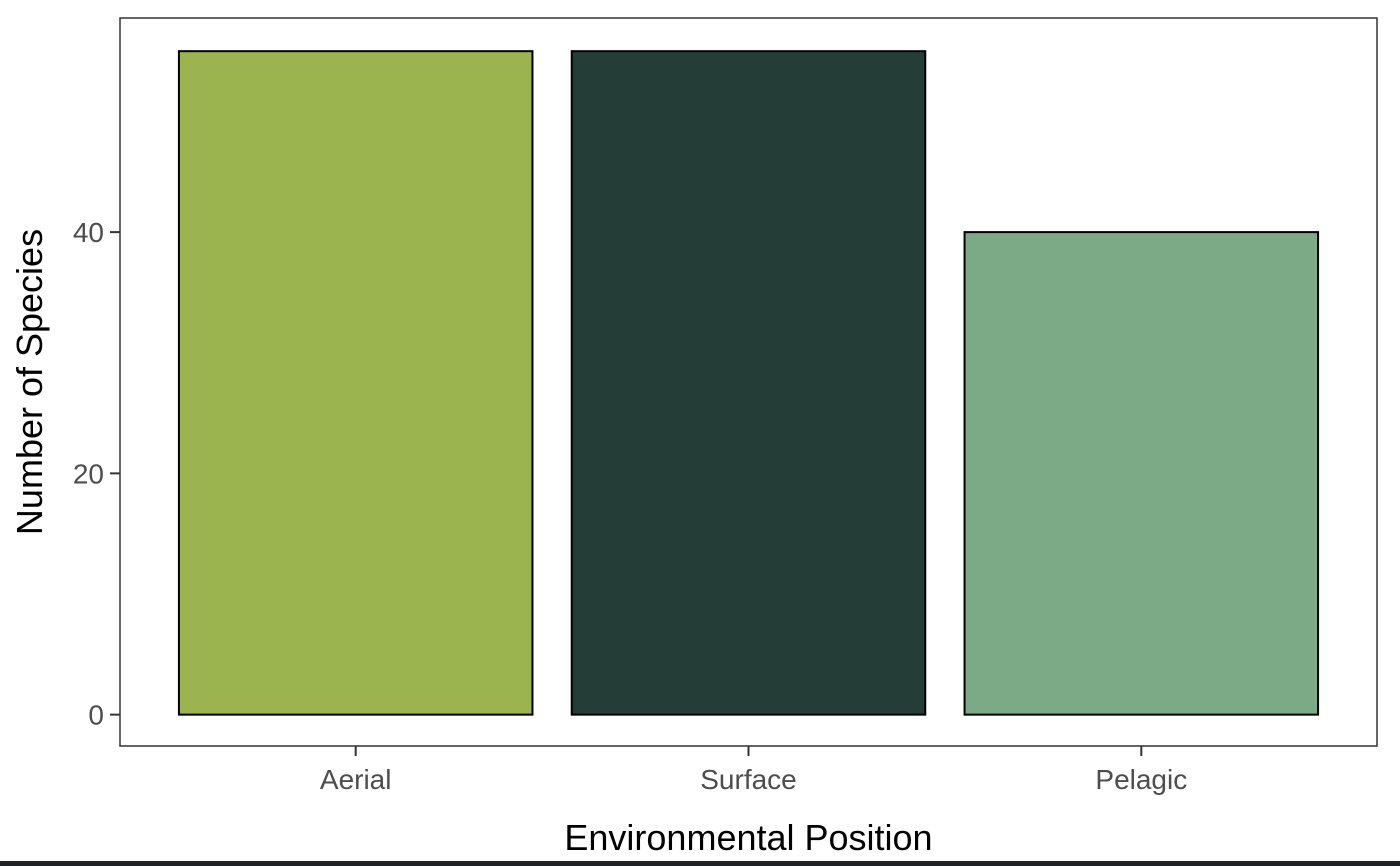 The height and width of the screenshot is (866, 1400). What do you see at coordinates (748, 837) in the screenshot?
I see `x-axis-title: Environmental Position` at bounding box center [748, 837].